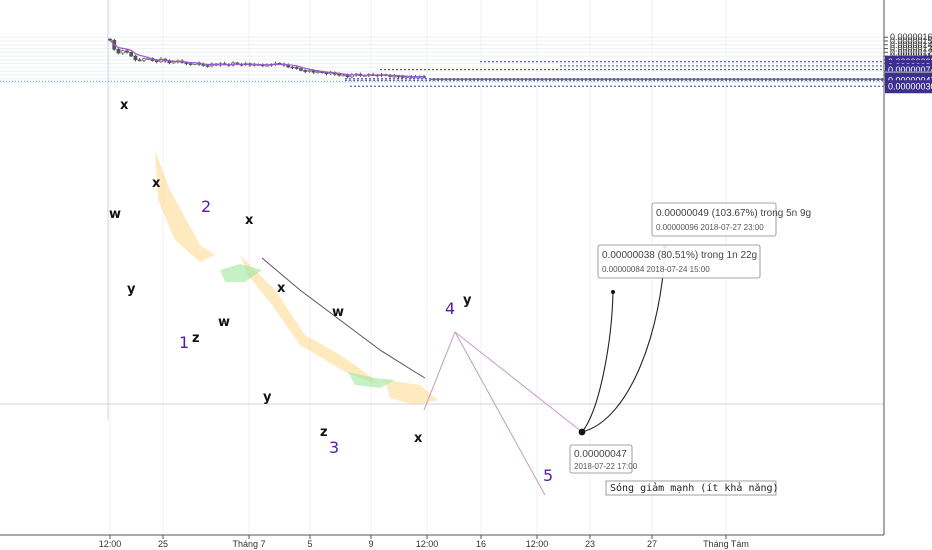  Describe the element at coordinates (184, 342) in the screenshot. I see `wave-number: 1` at that location.